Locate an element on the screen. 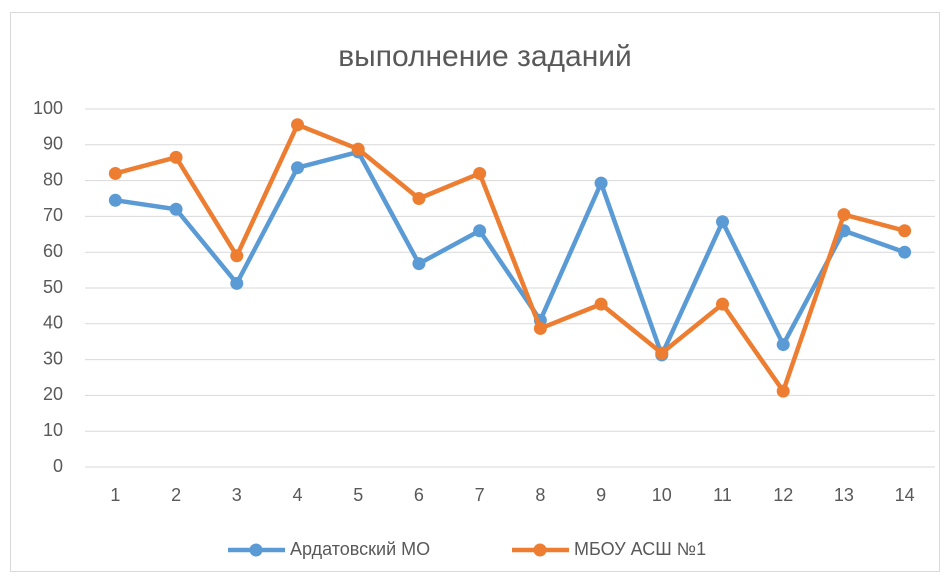 This screenshot has width=950, height=578. x-tick-label: 13 is located at coordinates (844, 495).